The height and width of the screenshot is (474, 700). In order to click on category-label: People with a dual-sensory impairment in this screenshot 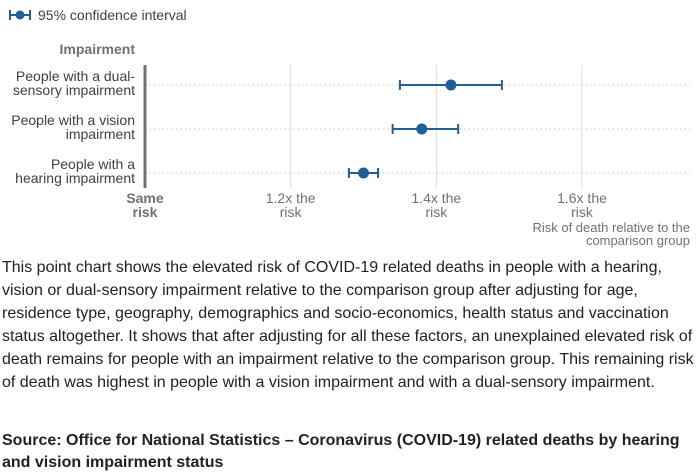, I will do `click(74, 83)`.